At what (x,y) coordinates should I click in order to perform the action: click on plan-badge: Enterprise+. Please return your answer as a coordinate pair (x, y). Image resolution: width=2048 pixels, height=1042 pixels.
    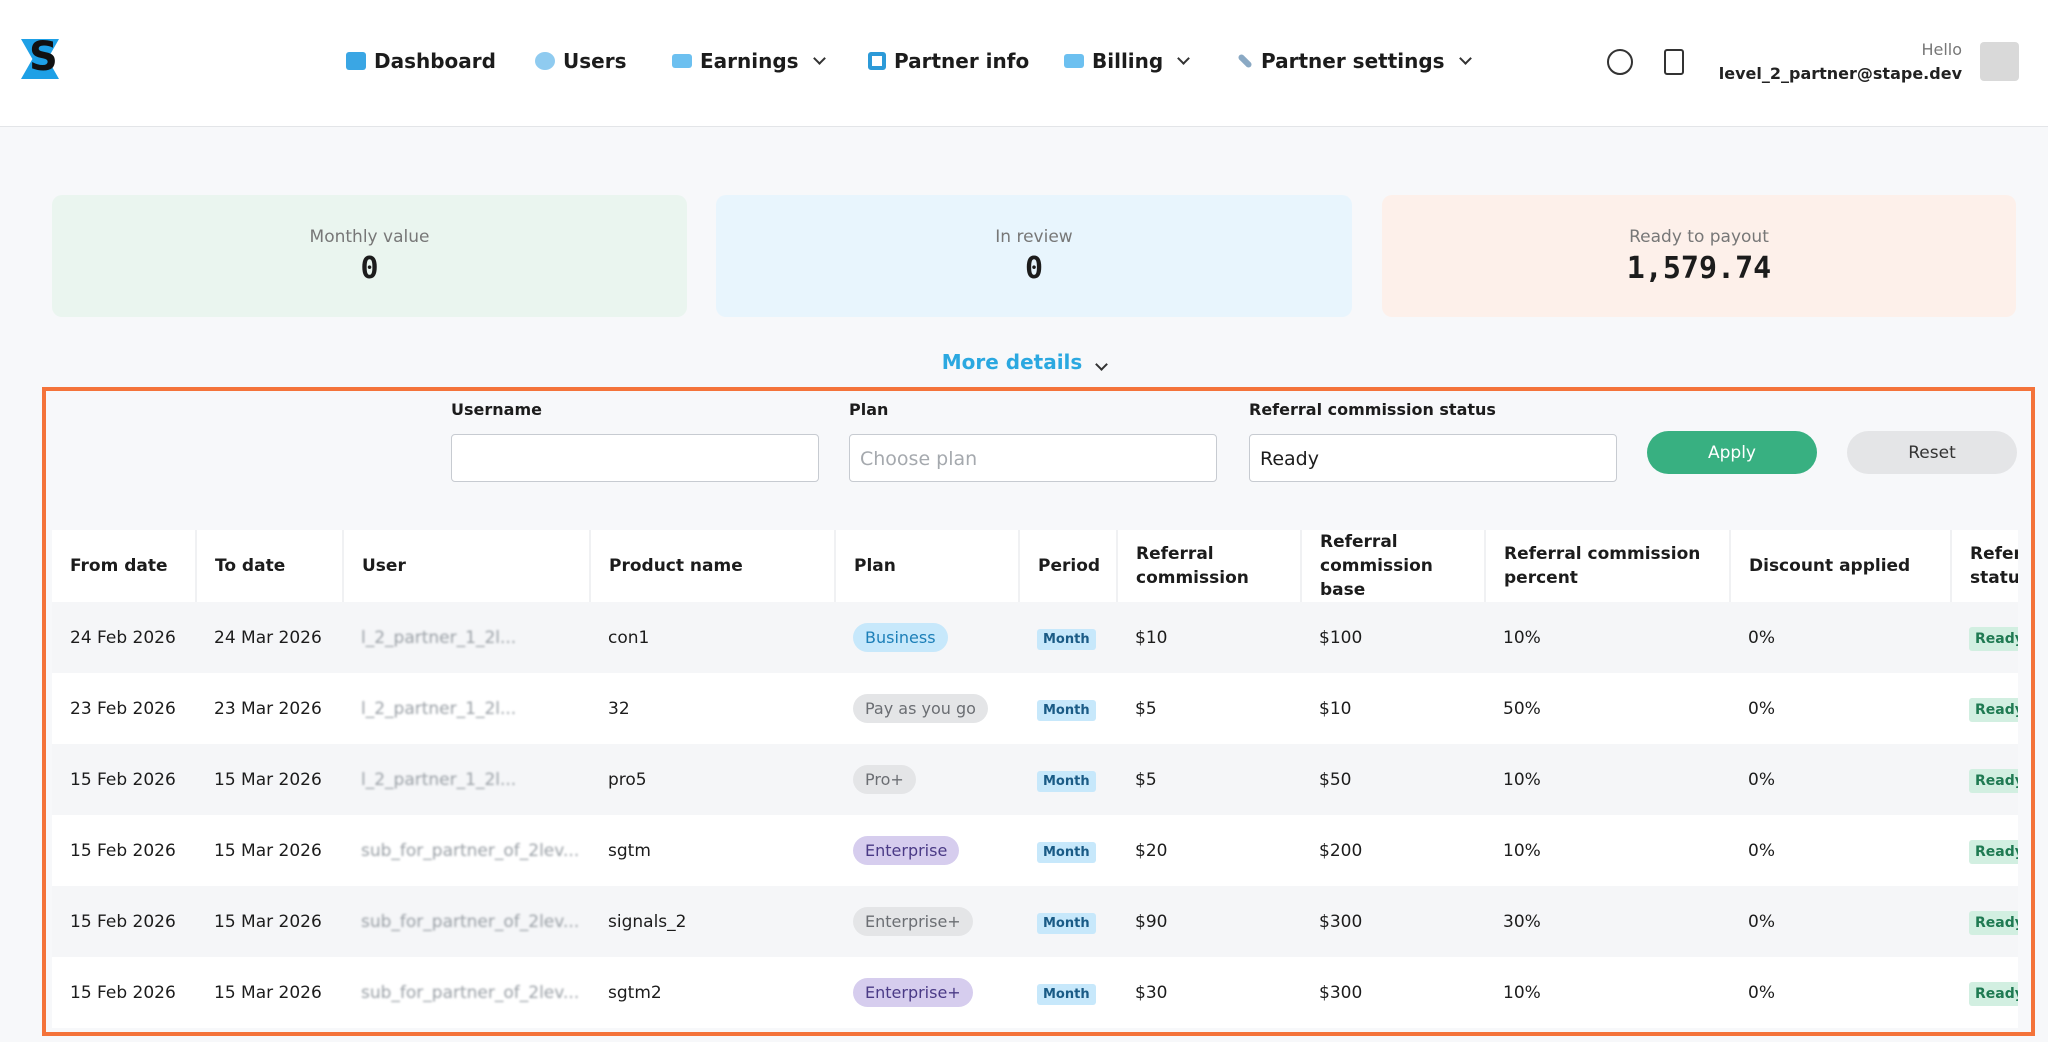
    Looking at the image, I should click on (913, 921).